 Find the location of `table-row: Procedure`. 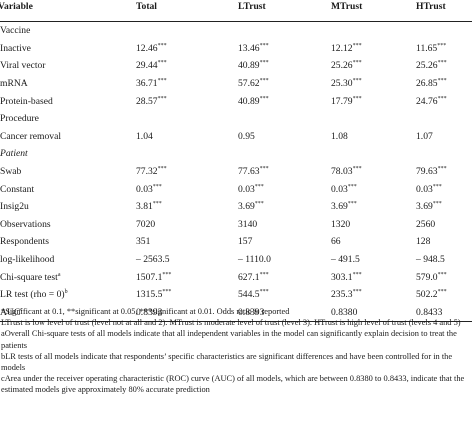

table-row: Procedure is located at coordinates (236, 119).